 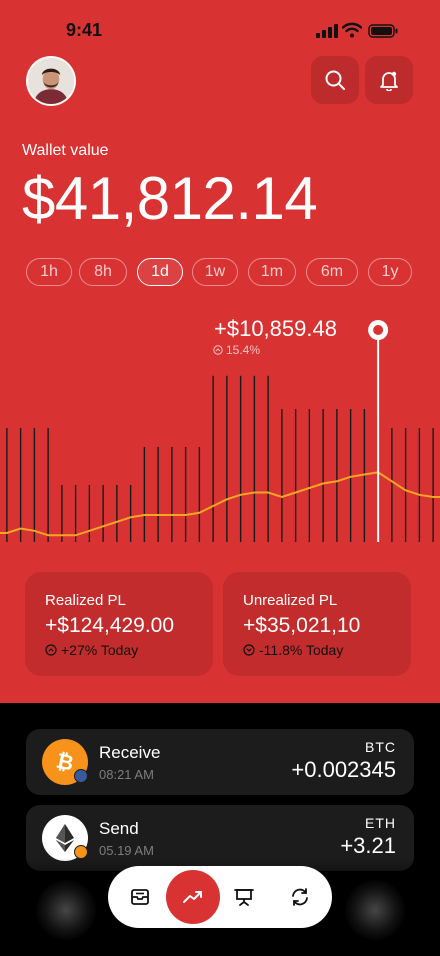 I want to click on realized-pl-value: +$124,429.00, so click(x=110, y=625).